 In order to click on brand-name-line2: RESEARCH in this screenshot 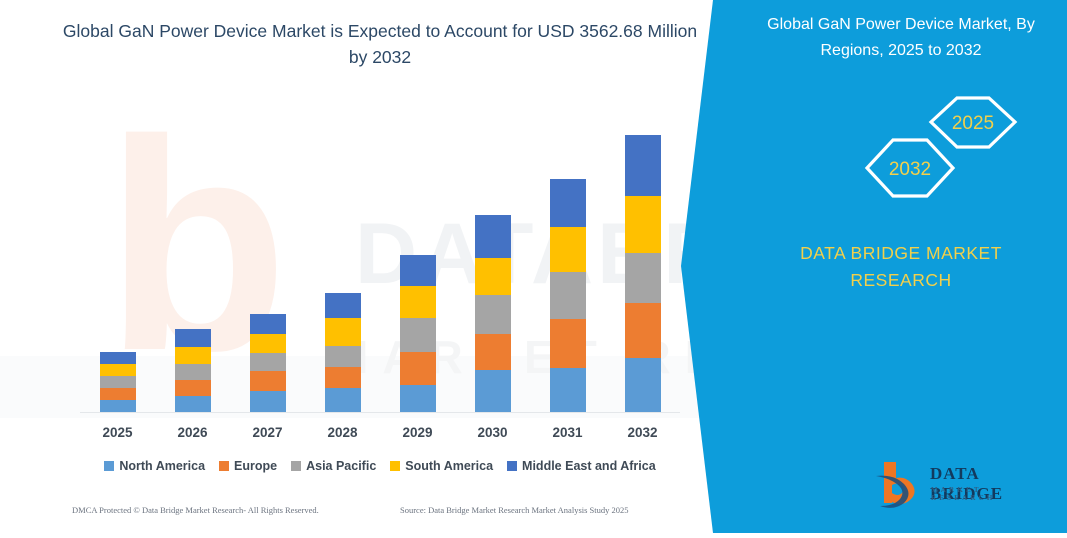, I will do `click(901, 280)`.